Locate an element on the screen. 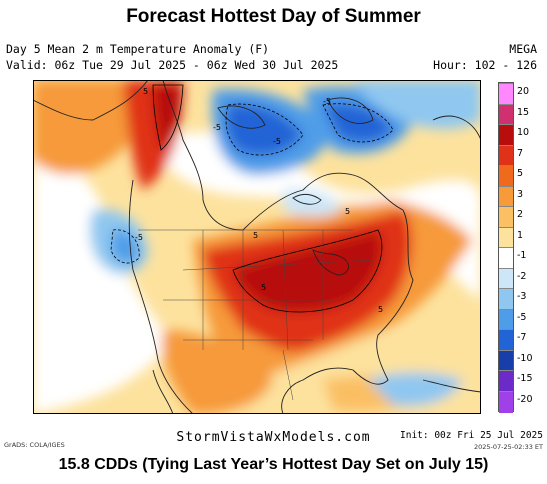 The width and height of the screenshot is (547, 484). colorbar-label: -1 is located at coordinates (522, 256).